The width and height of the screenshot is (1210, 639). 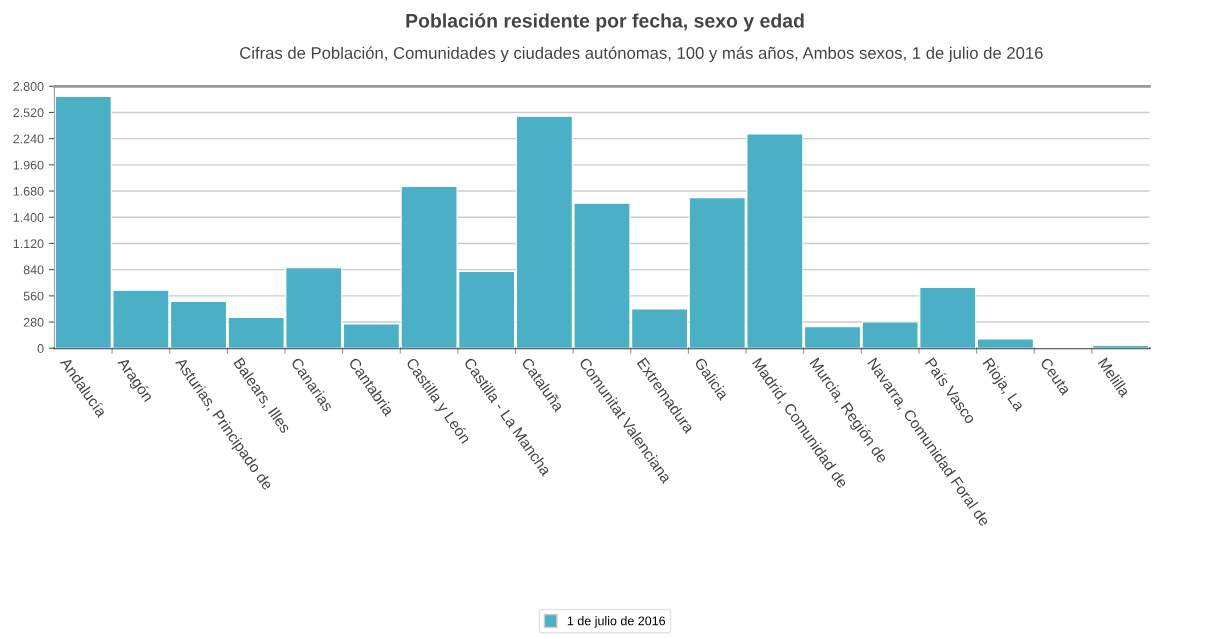 What do you see at coordinates (33, 296) in the screenshot?
I see `y-tick-label: 560` at bounding box center [33, 296].